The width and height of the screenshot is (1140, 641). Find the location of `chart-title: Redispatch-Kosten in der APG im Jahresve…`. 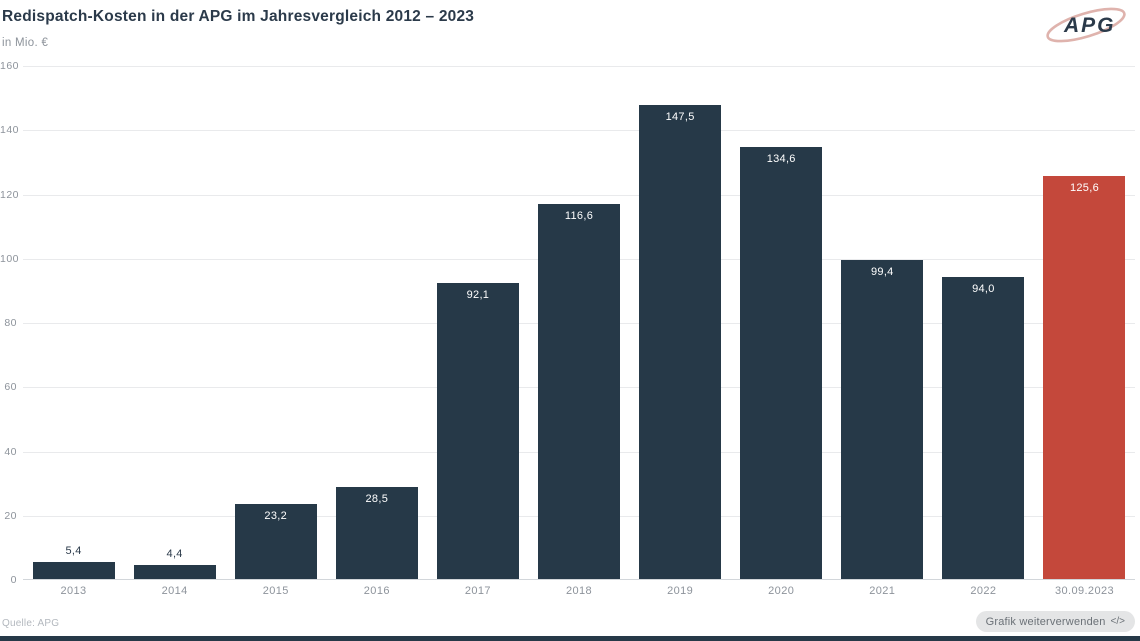

chart-title: Redispatch-Kosten in der APG im Jahresve… is located at coordinates (238, 16).